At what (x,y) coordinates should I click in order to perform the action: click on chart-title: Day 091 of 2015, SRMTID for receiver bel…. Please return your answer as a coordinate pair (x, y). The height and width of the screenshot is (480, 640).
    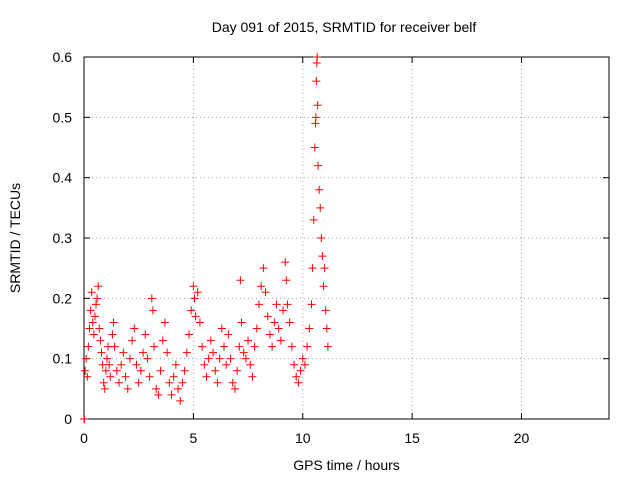
    Looking at the image, I should click on (344, 27).